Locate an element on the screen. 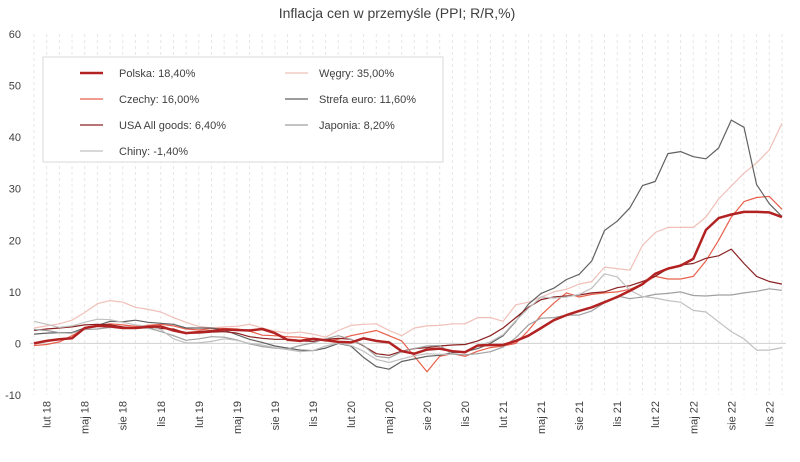 Image resolution: width=800 pixels, height=462 pixels. legend-label: Polska: 18,40% is located at coordinates (157, 74).